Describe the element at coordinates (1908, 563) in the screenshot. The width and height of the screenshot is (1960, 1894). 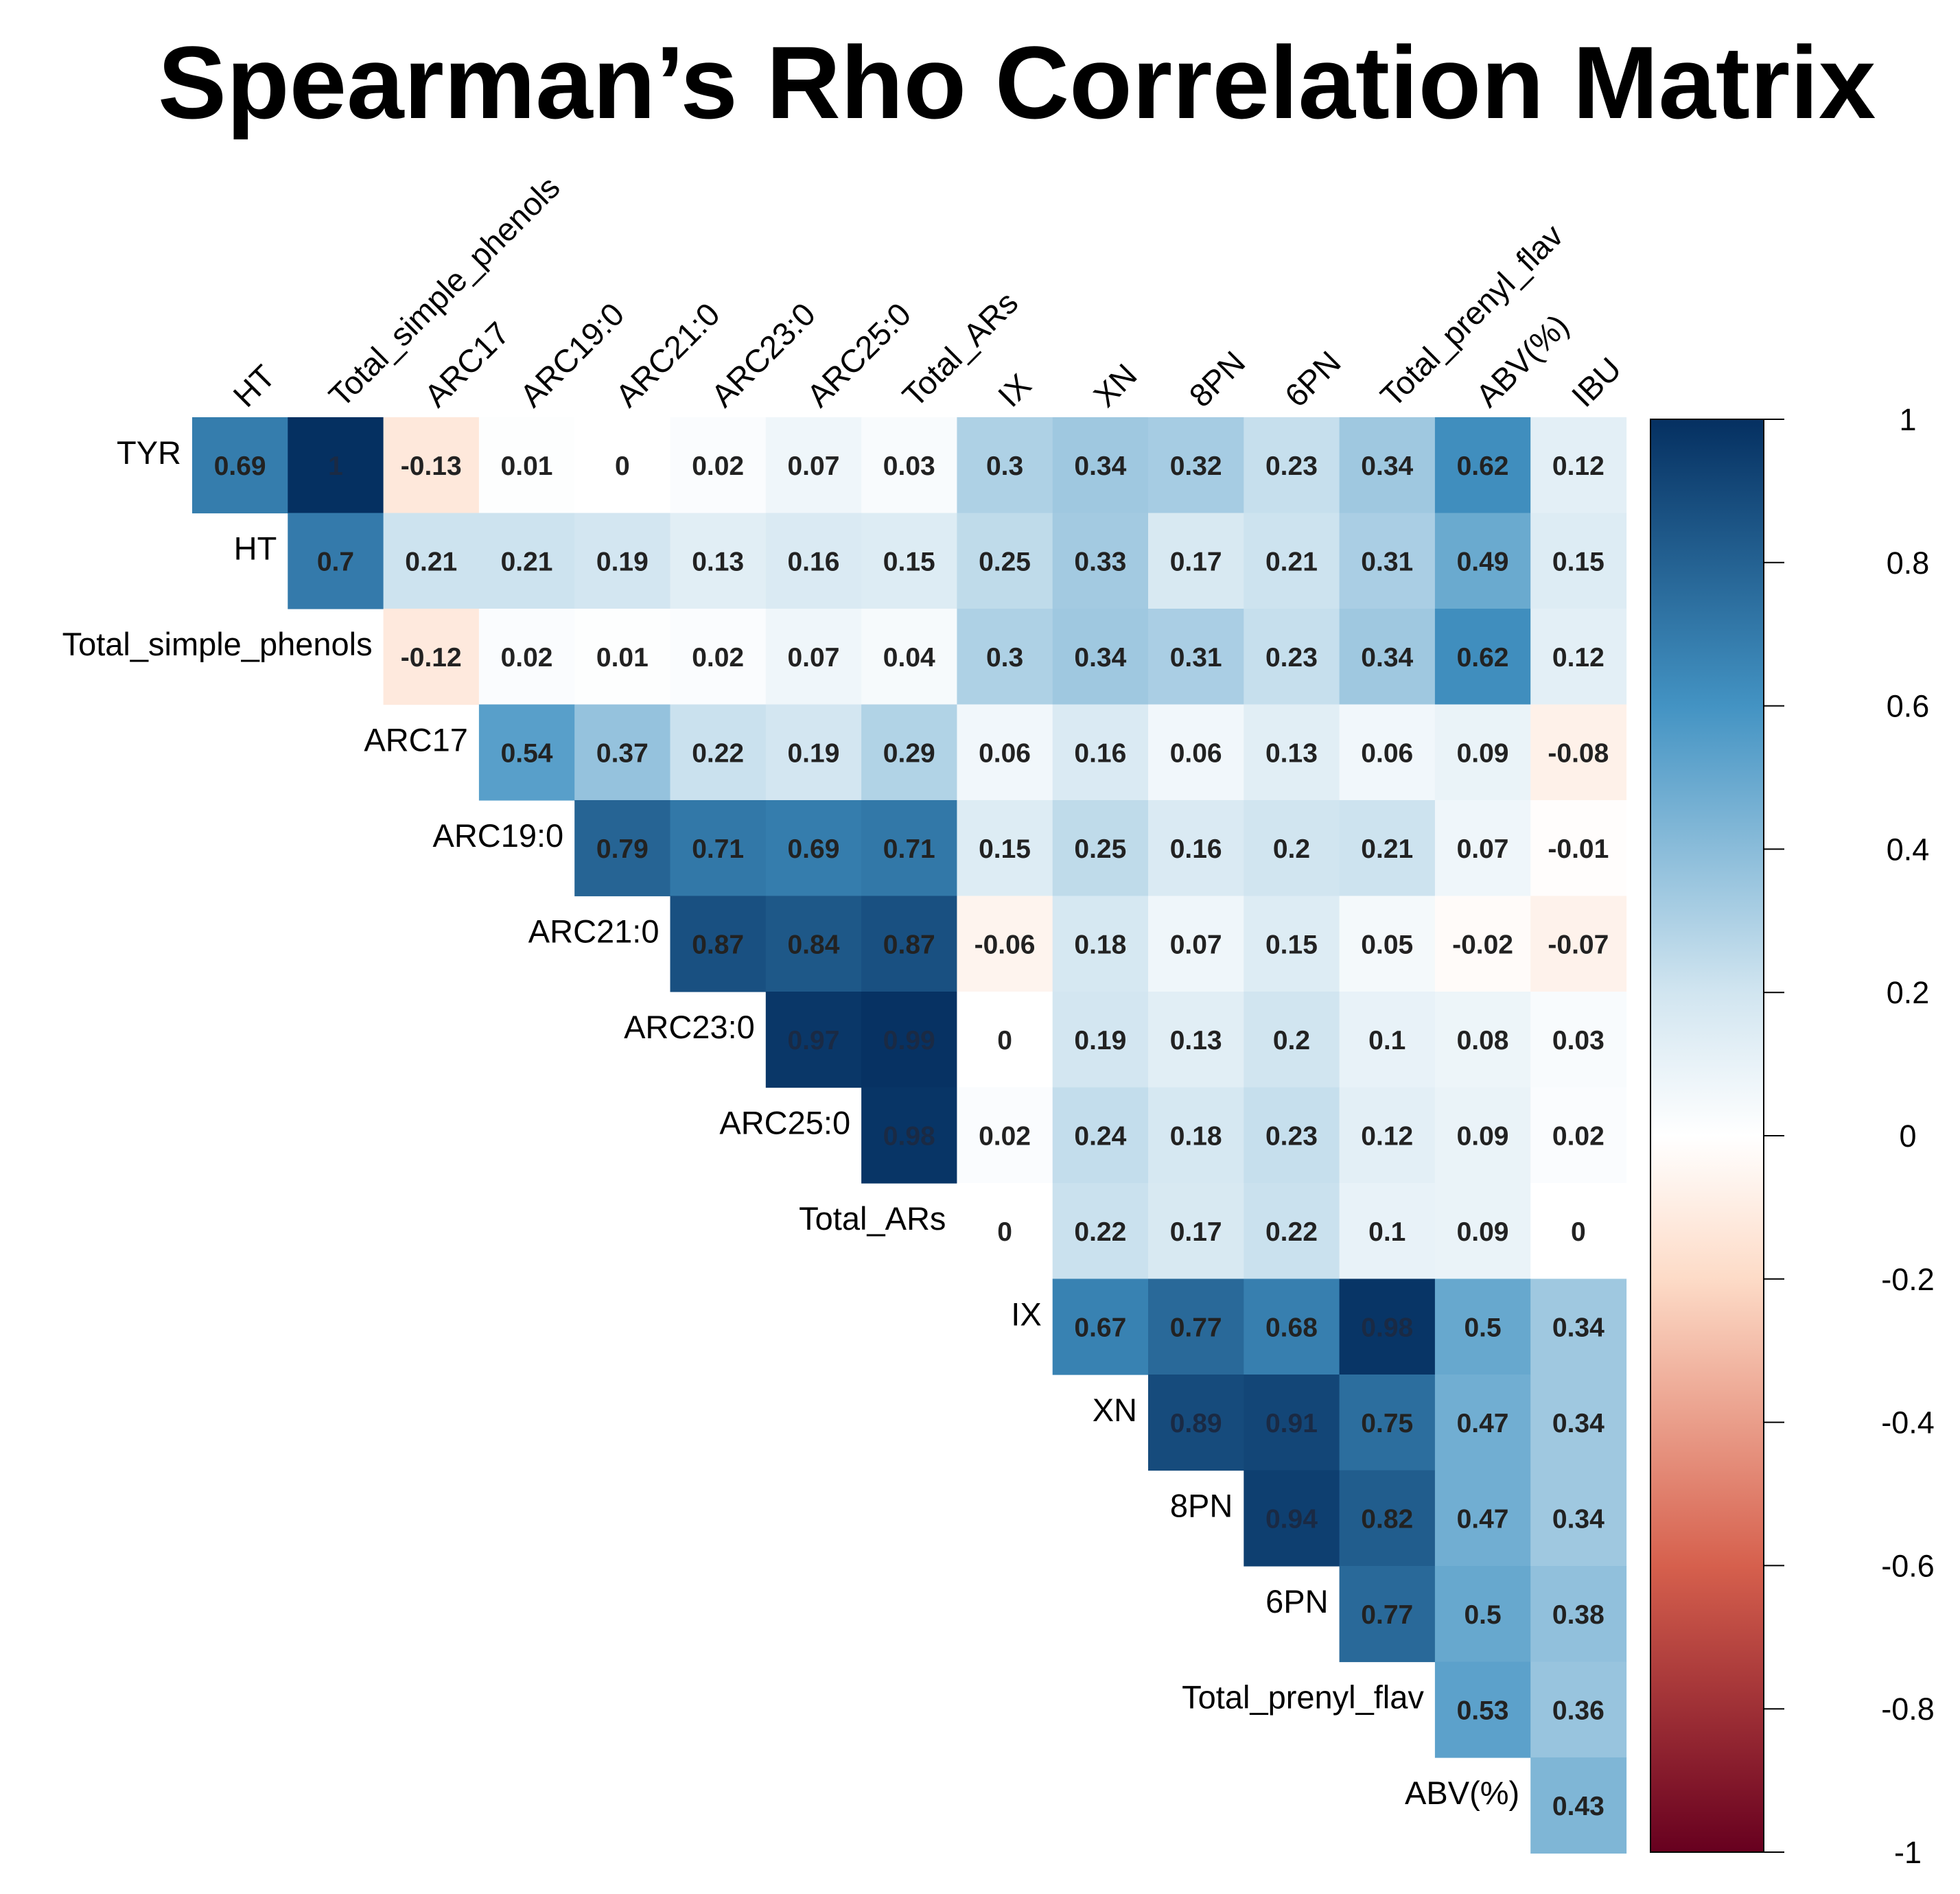
I see `colorbar-tick-label: 0.8` at that location.